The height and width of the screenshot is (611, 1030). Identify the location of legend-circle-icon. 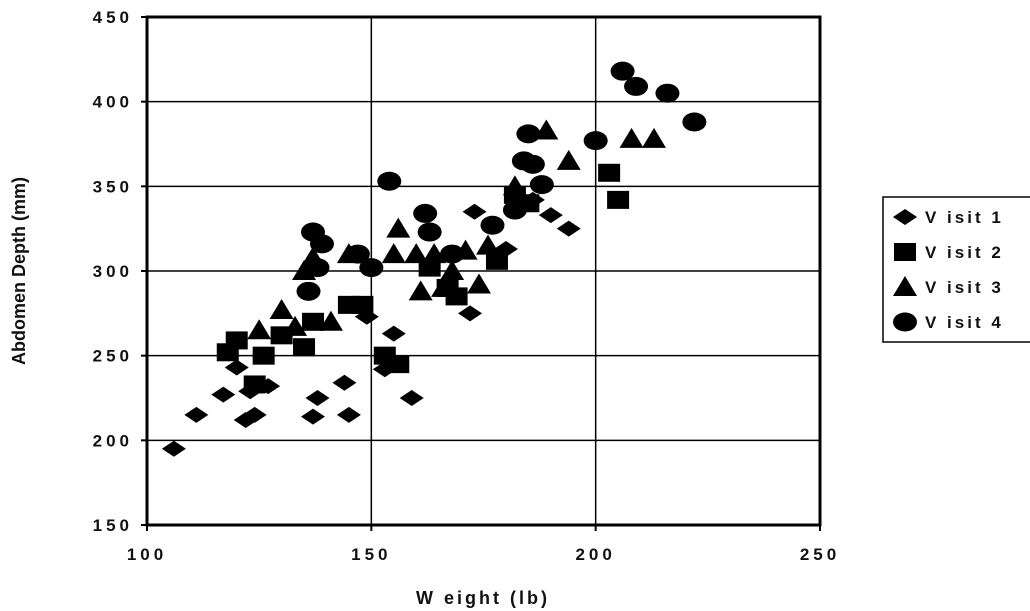
(905, 322).